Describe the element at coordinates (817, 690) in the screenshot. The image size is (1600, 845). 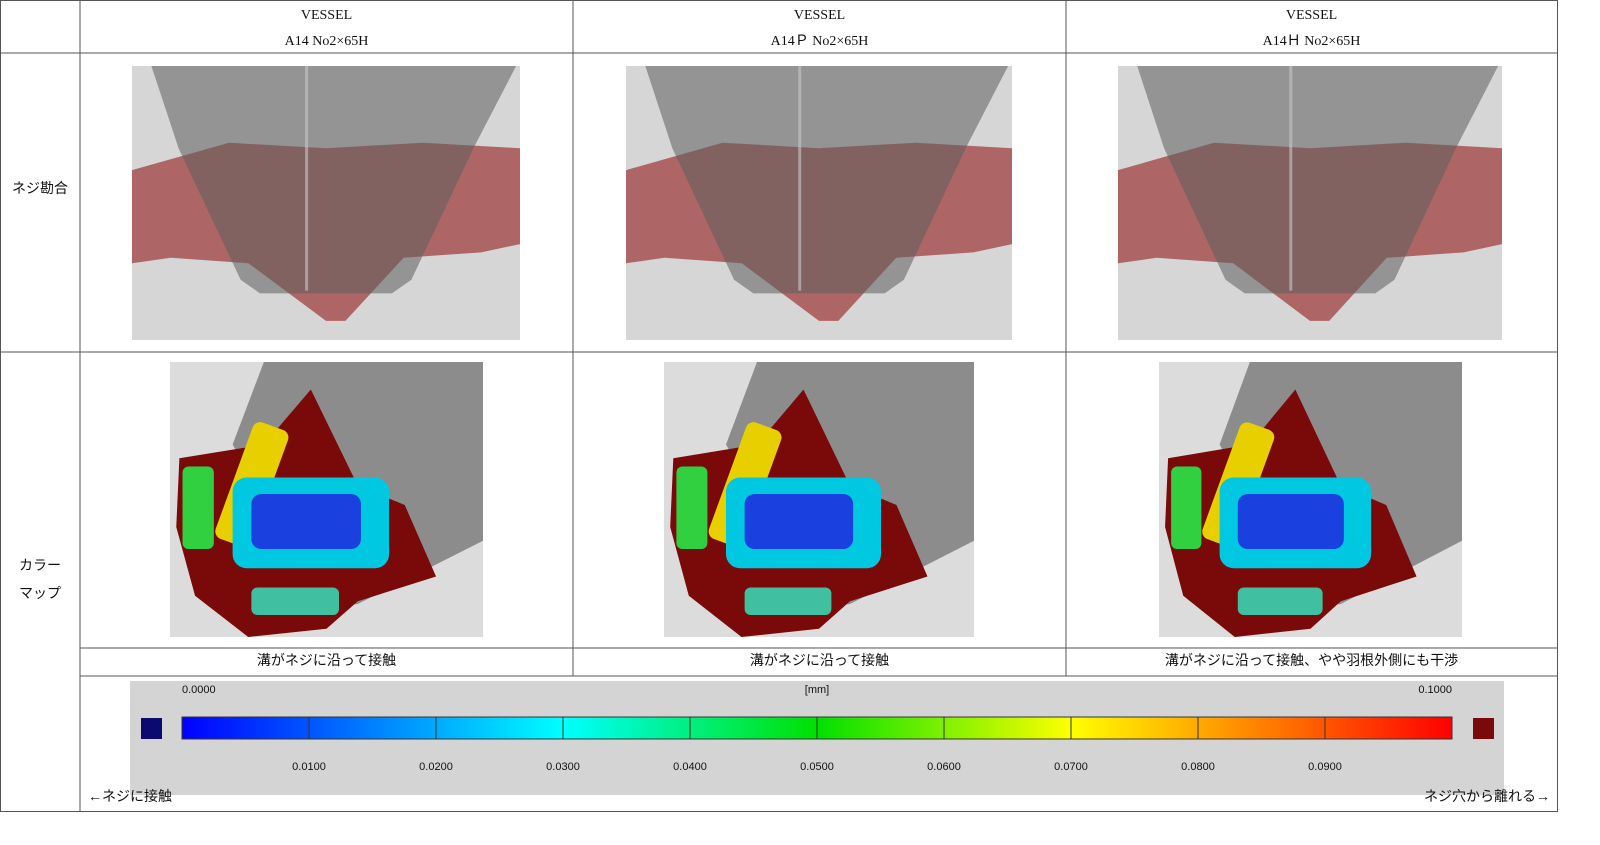
I see `legend-unit: [mm]` at that location.